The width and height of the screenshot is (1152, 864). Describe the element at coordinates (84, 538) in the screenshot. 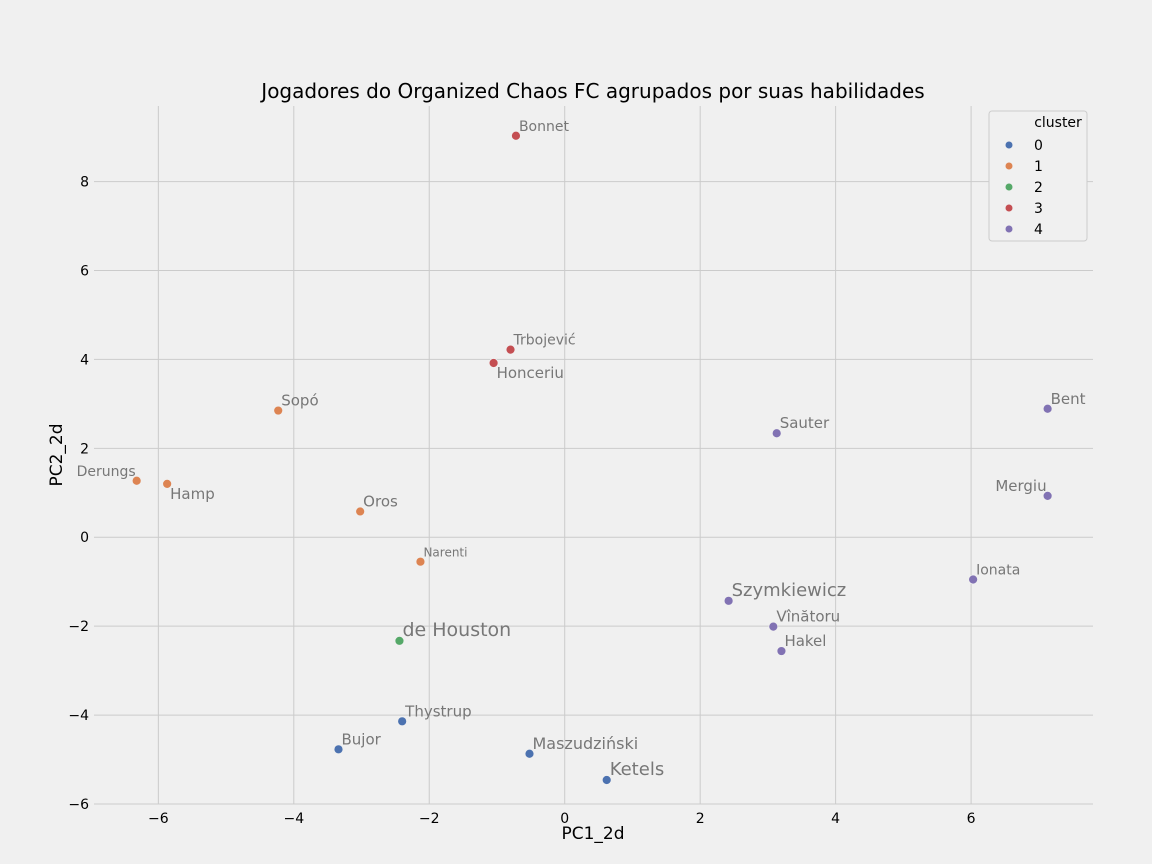

I see `y-tick-label: 0` at that location.